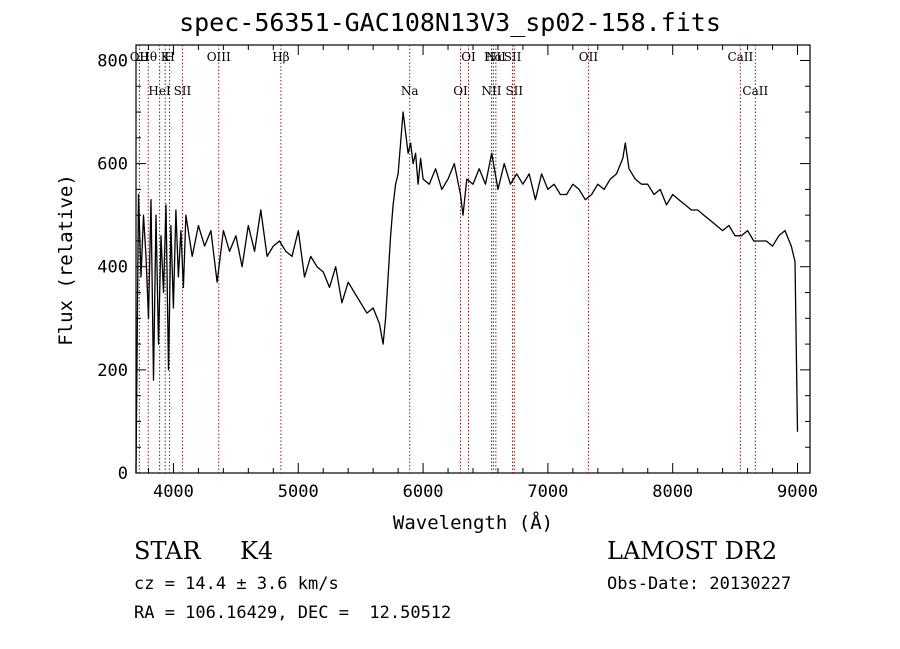 This screenshot has height=649, width=900. I want to click on spectral-line-label-bottom: NII, so click(491, 91).